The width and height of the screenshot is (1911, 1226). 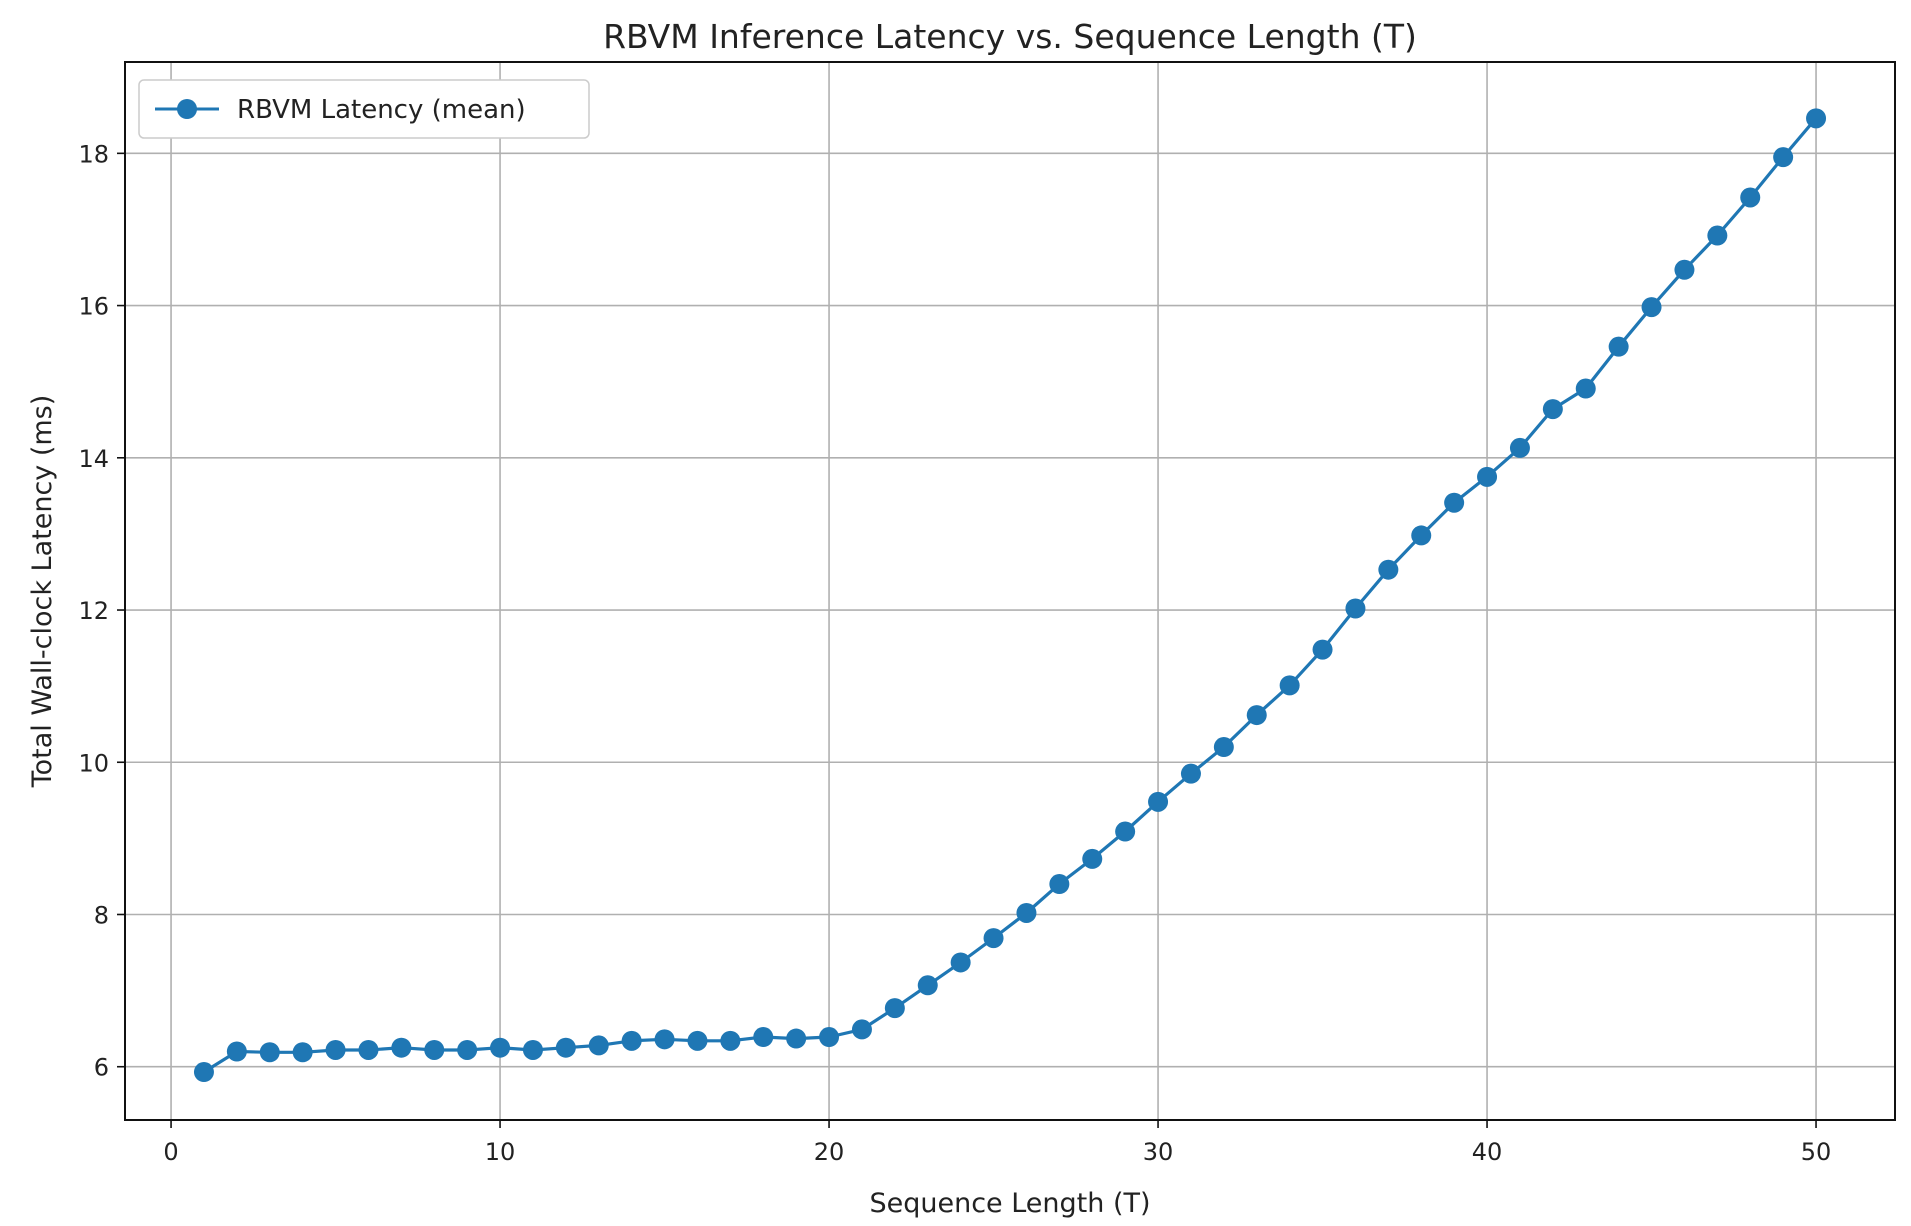 I want to click on y-tick-label: 16, so click(x=93, y=307).